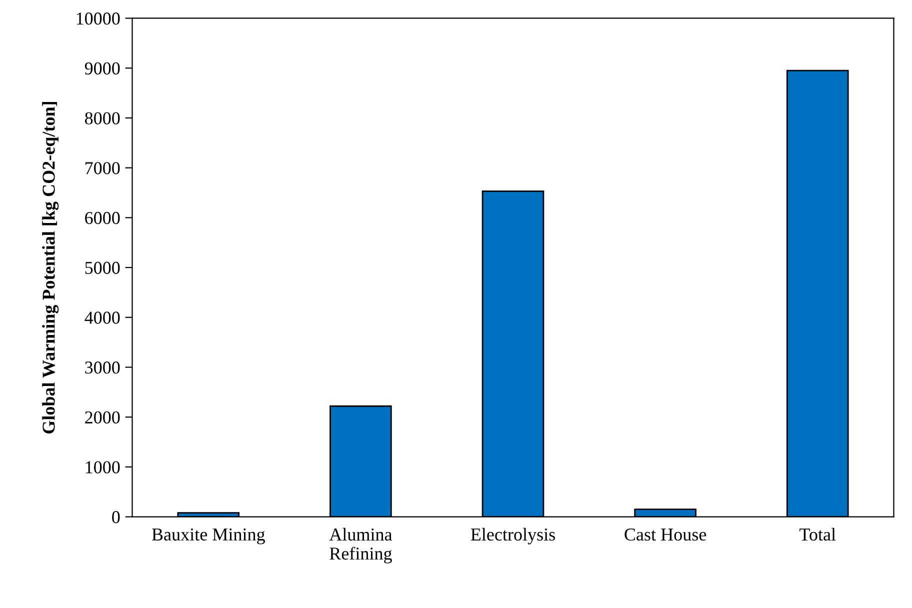  What do you see at coordinates (102, 318) in the screenshot?
I see `y-tick-label: 4000` at bounding box center [102, 318].